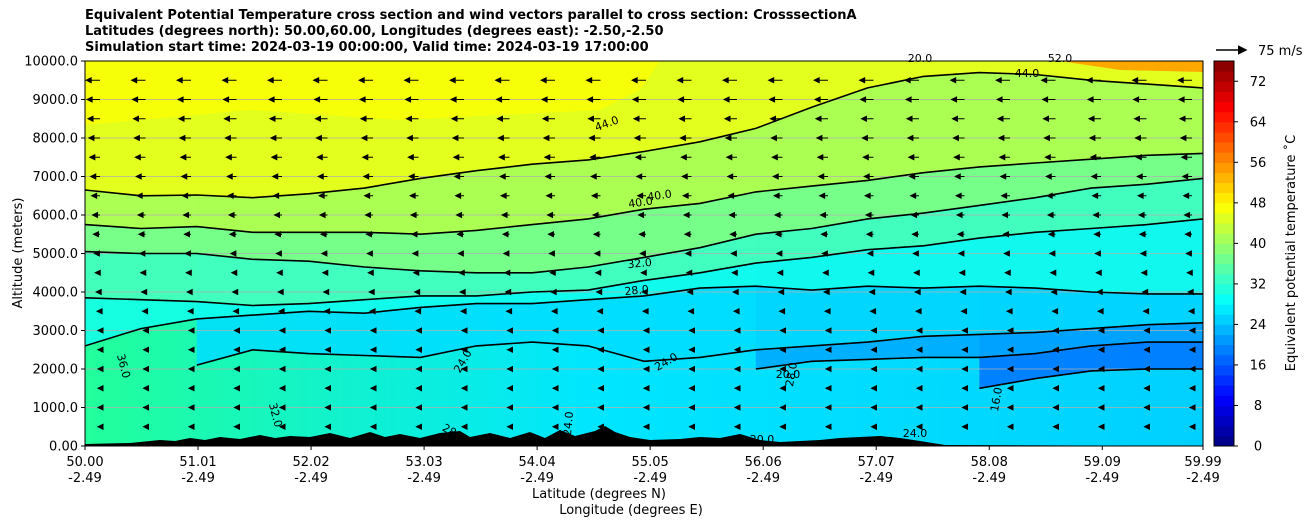 The height and width of the screenshot is (526, 1308). What do you see at coordinates (1258, 163) in the screenshot?
I see `colorbar-tick-label: 56` at bounding box center [1258, 163].